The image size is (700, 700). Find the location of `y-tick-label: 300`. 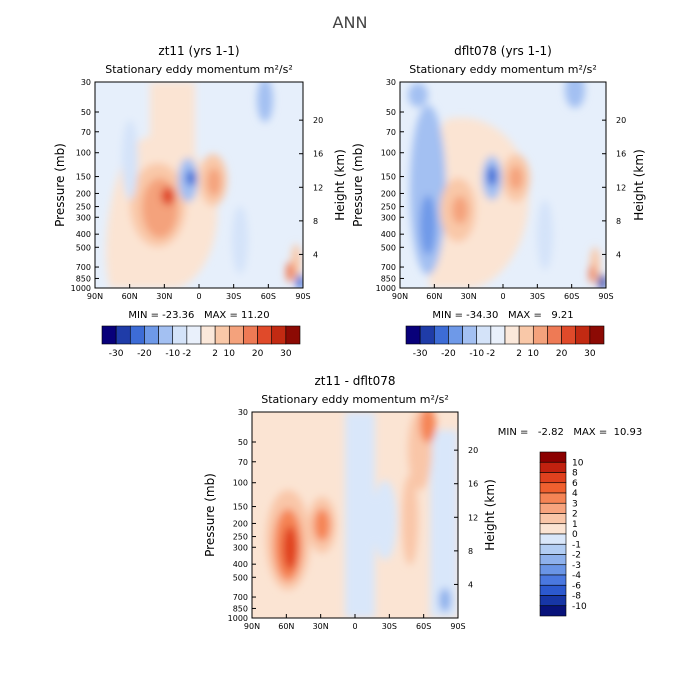

y-tick-label: 300 is located at coordinates (240, 547).